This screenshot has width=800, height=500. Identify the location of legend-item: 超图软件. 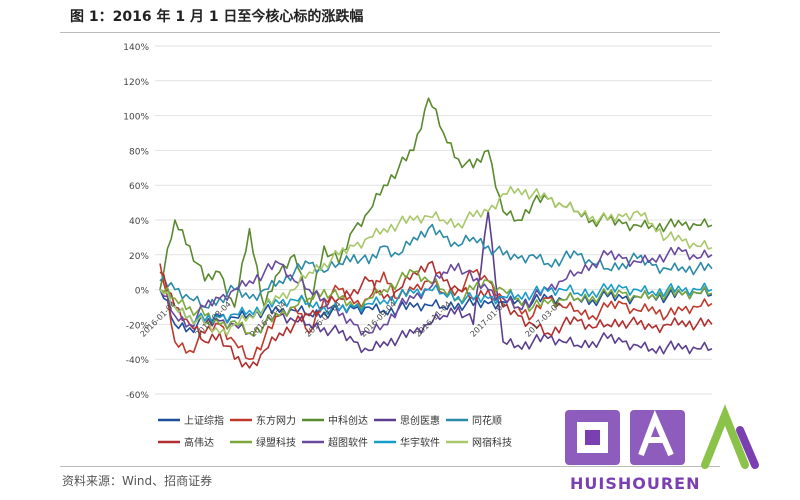
(335, 442).